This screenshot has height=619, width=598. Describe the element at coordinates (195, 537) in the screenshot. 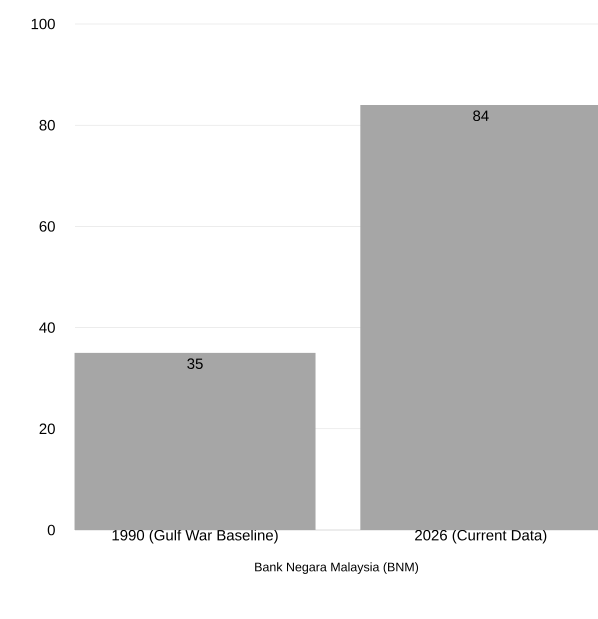

I see `x-tick-label: 1990 (Gulf War Baseline)` at that location.